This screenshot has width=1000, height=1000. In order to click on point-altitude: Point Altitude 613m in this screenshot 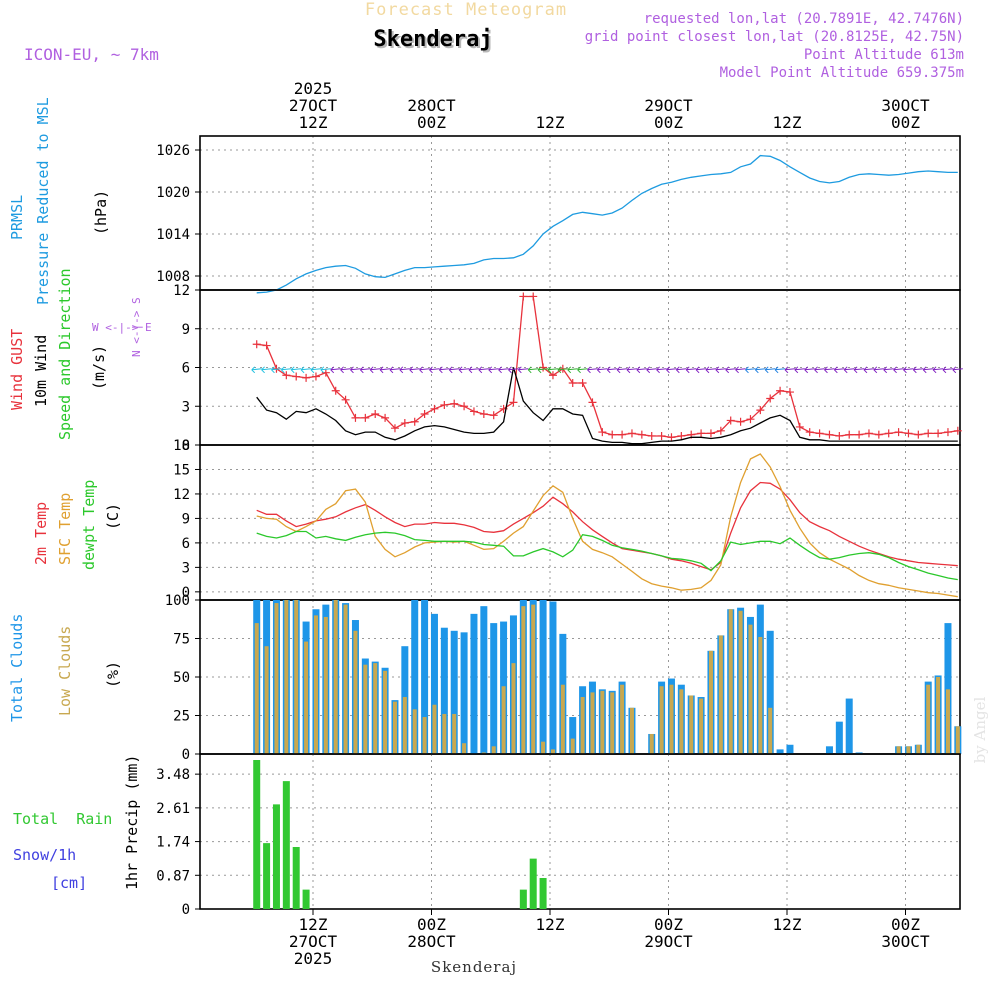, I will do `click(884, 55)`.